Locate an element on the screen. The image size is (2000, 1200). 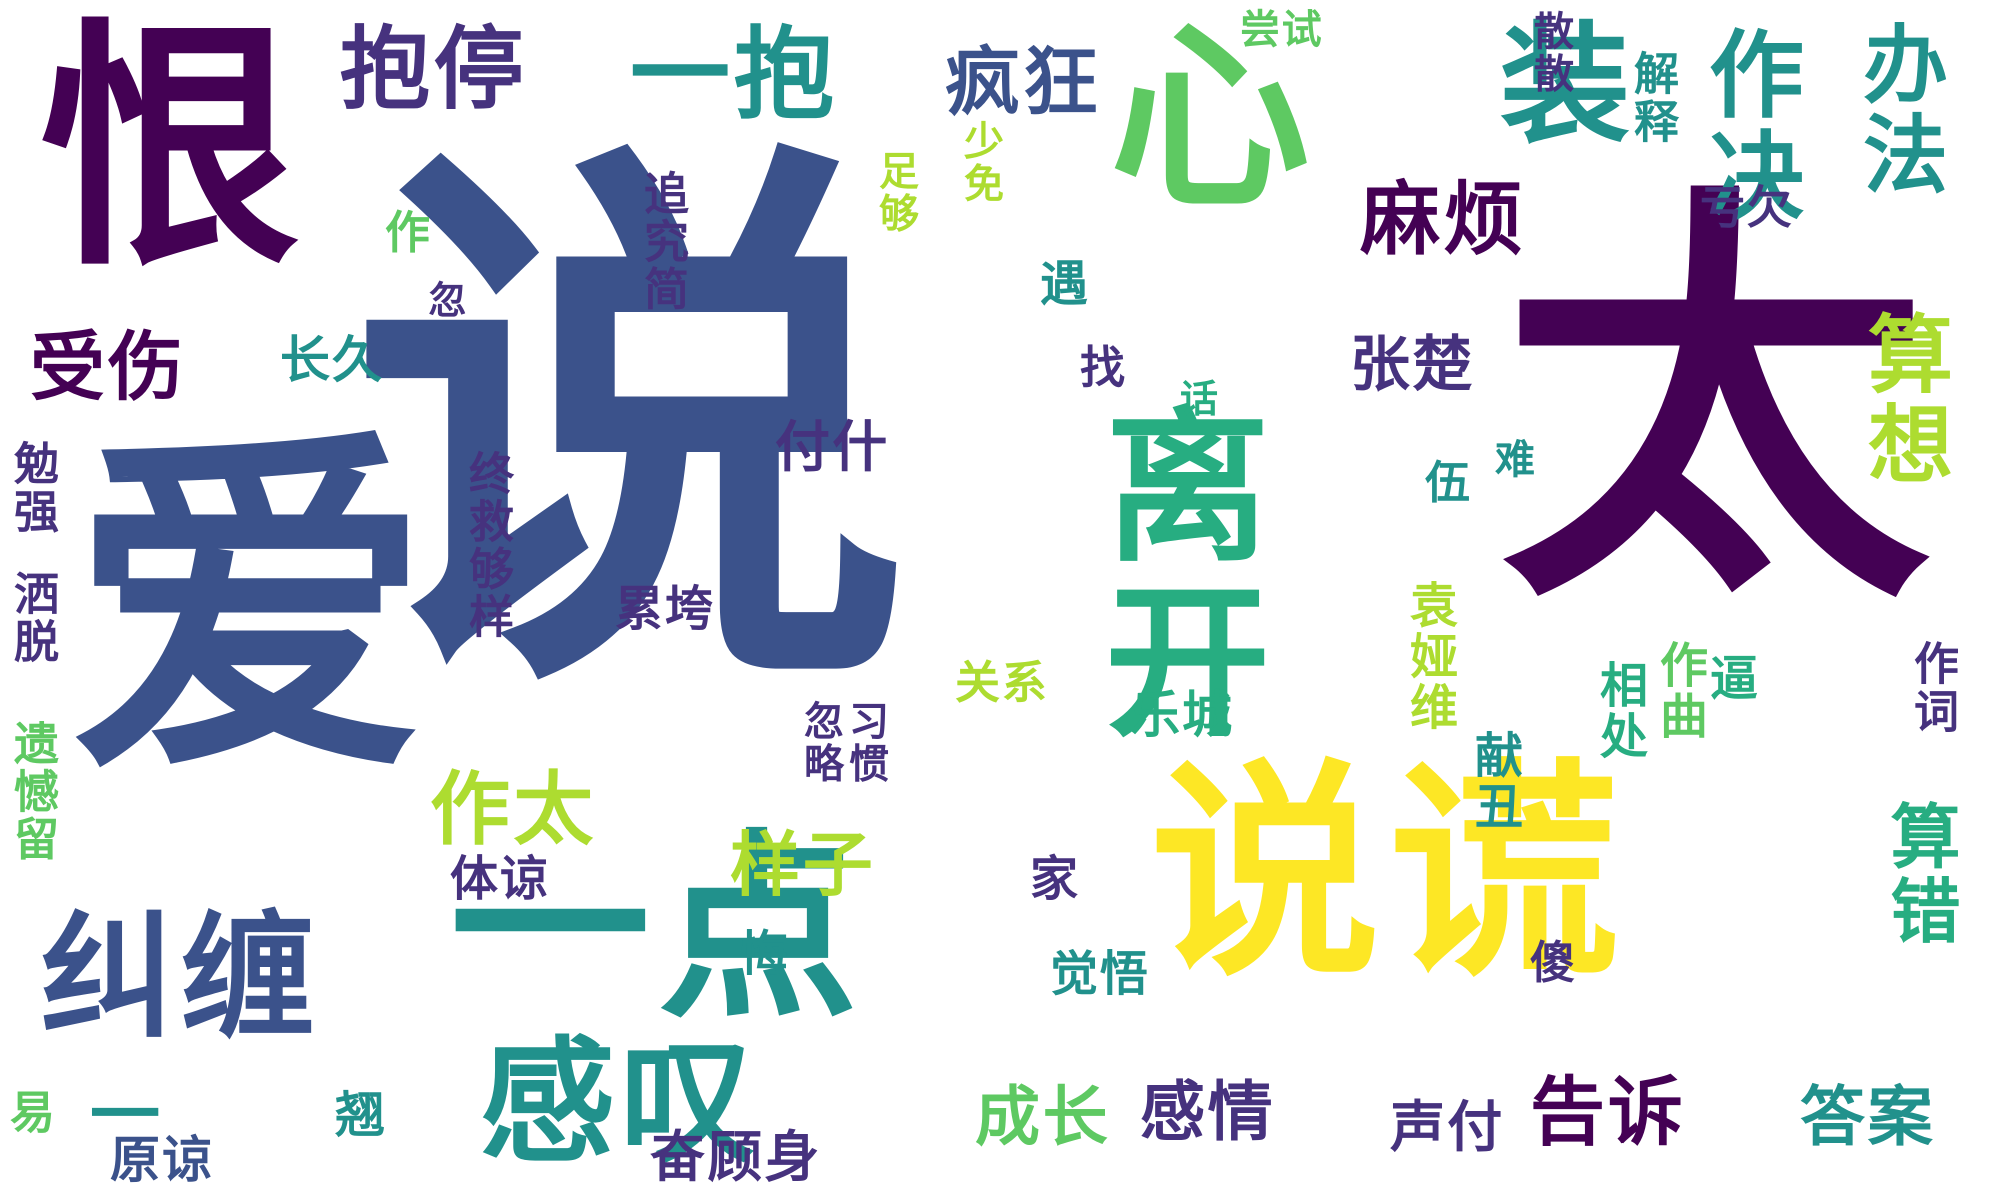
word-lecheng: 乐城 is located at coordinates (1182, 715).